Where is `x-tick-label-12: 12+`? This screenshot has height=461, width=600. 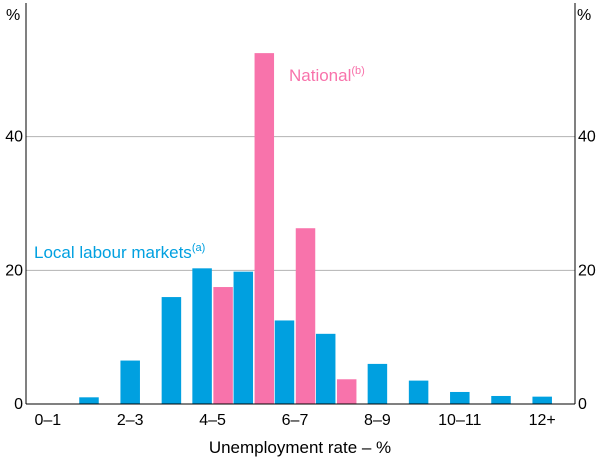
x-tick-label-12: 12+ is located at coordinates (542, 420).